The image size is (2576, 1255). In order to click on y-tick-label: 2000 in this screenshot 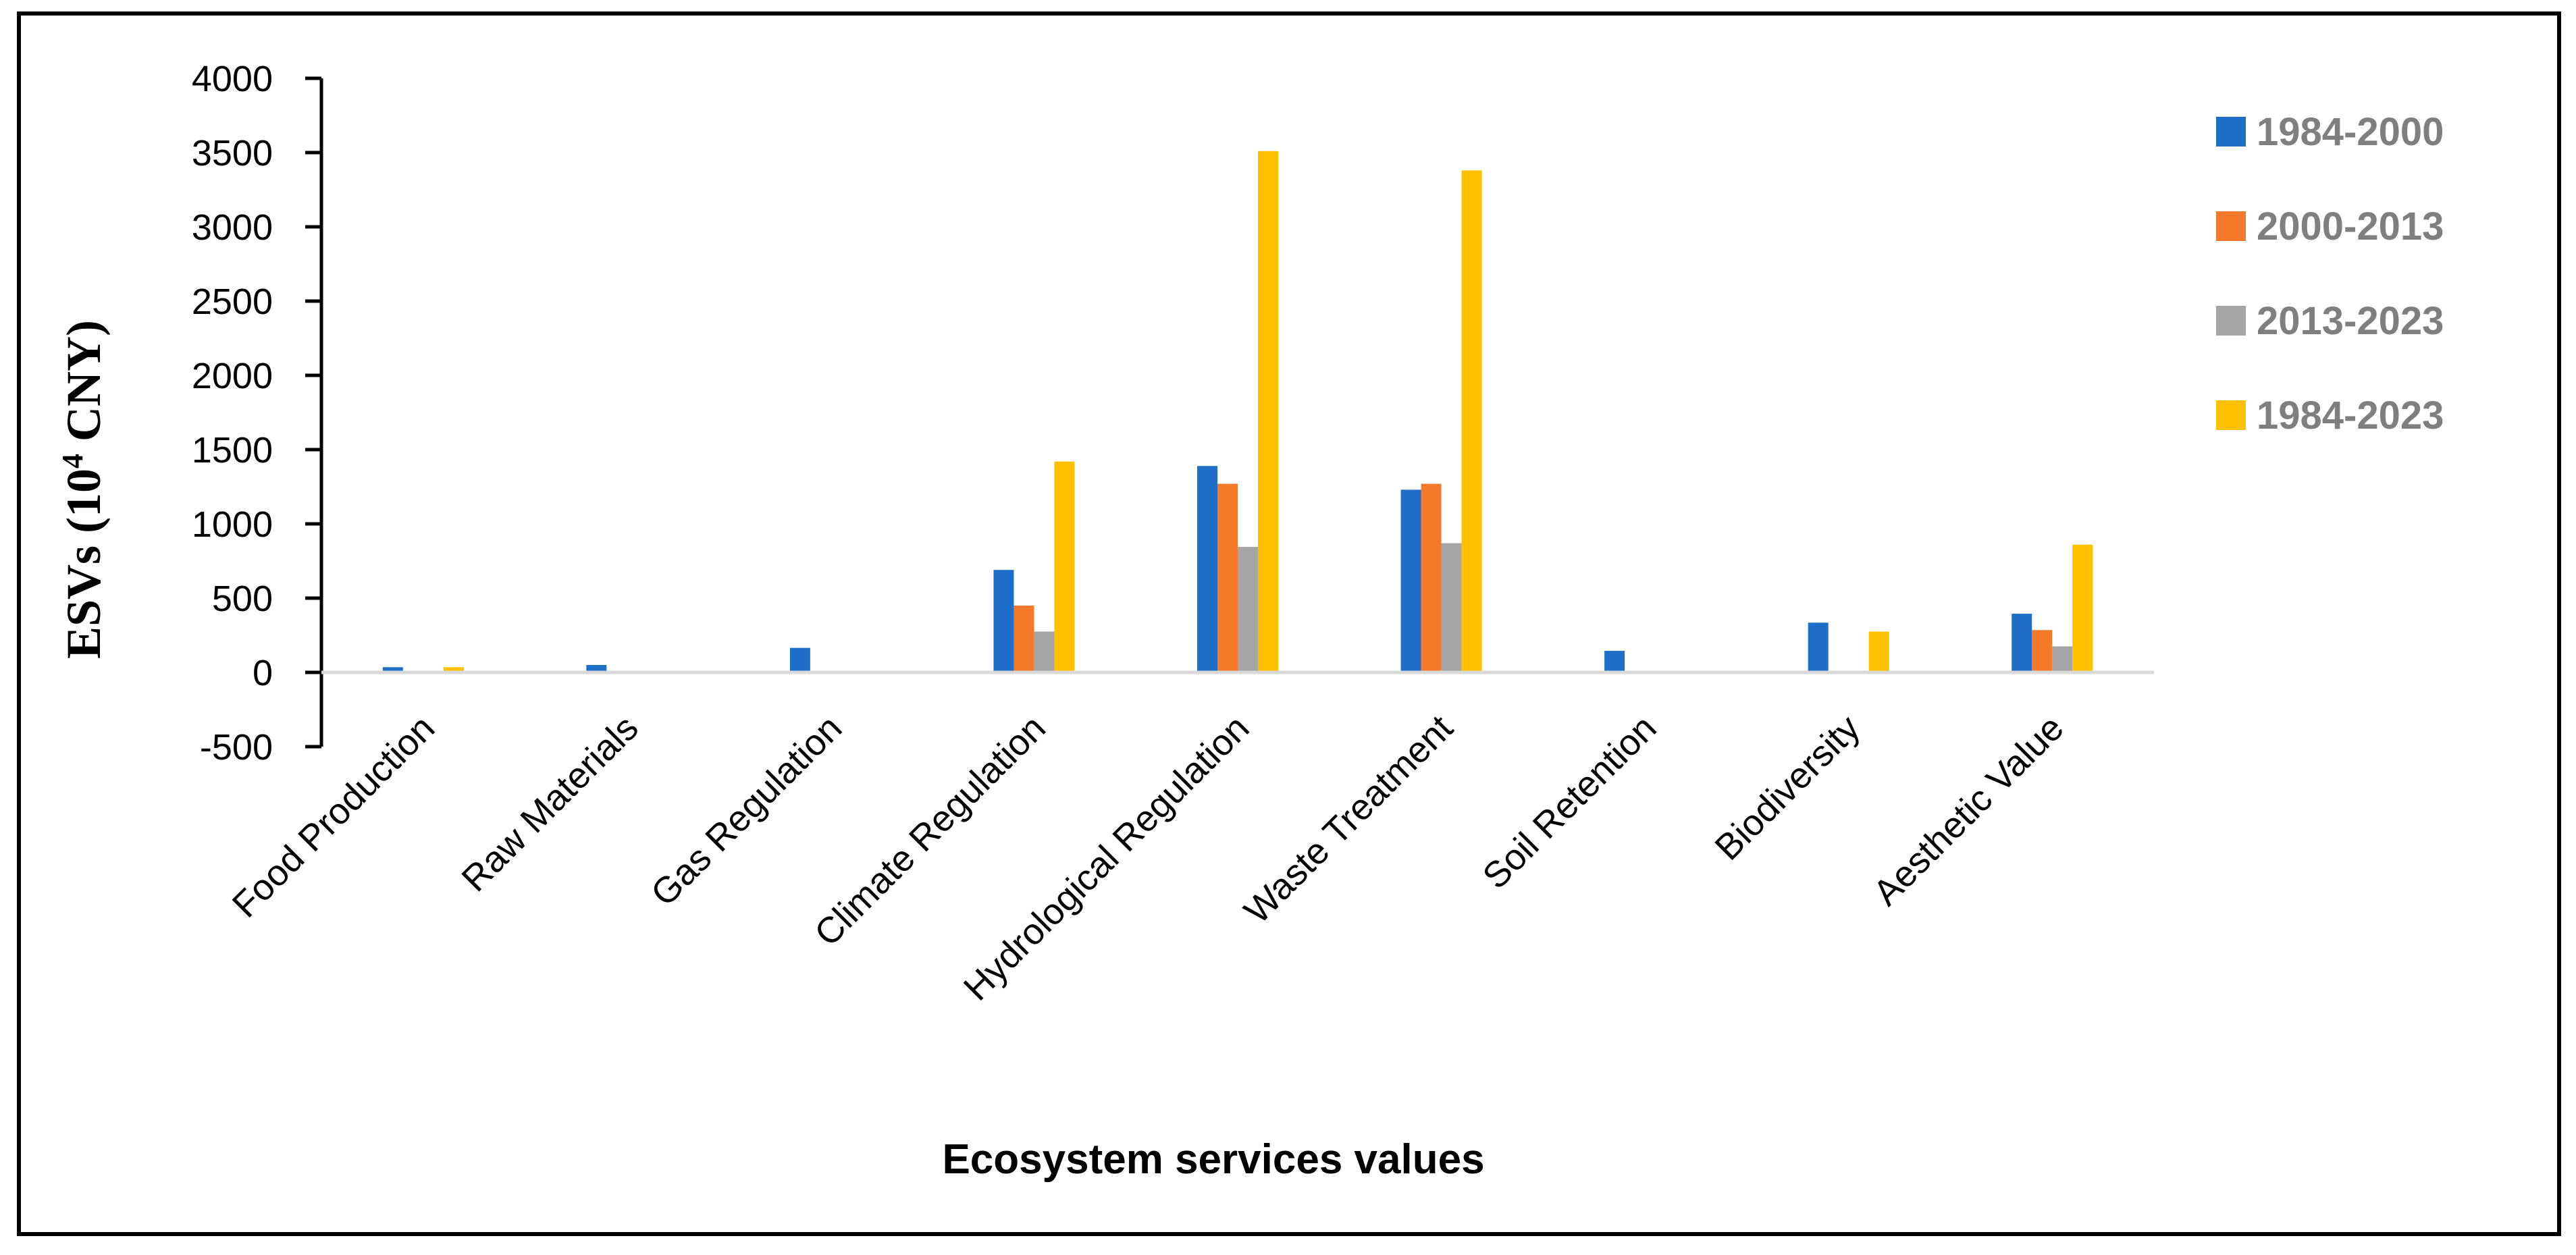, I will do `click(232, 376)`.